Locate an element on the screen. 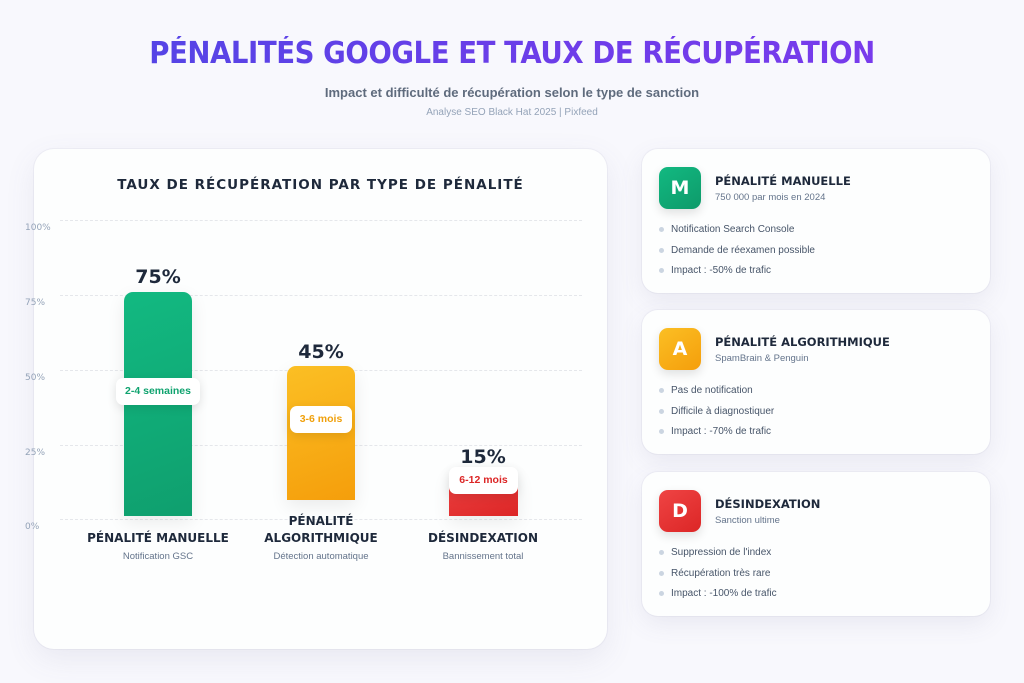 The width and height of the screenshot is (1024, 683). bullet-text: Impact : -50% de trafic is located at coordinates (721, 270).